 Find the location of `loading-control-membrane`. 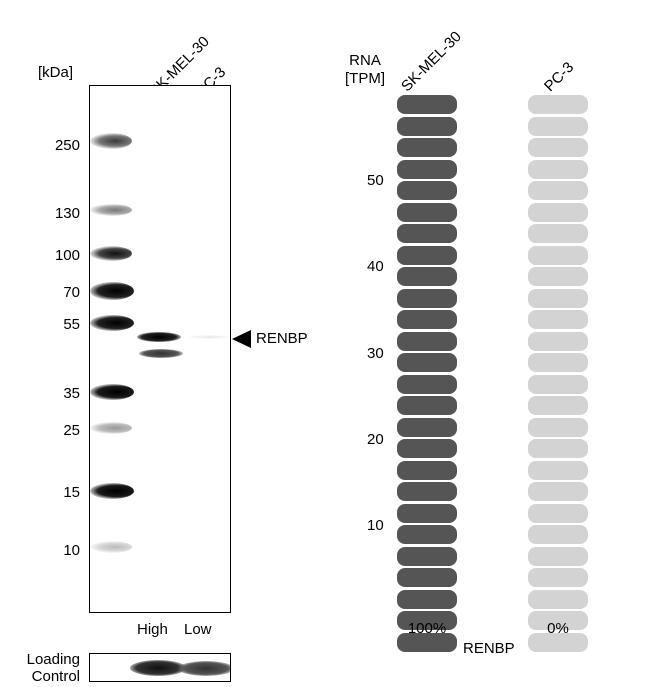

loading-control-membrane is located at coordinates (160, 667).